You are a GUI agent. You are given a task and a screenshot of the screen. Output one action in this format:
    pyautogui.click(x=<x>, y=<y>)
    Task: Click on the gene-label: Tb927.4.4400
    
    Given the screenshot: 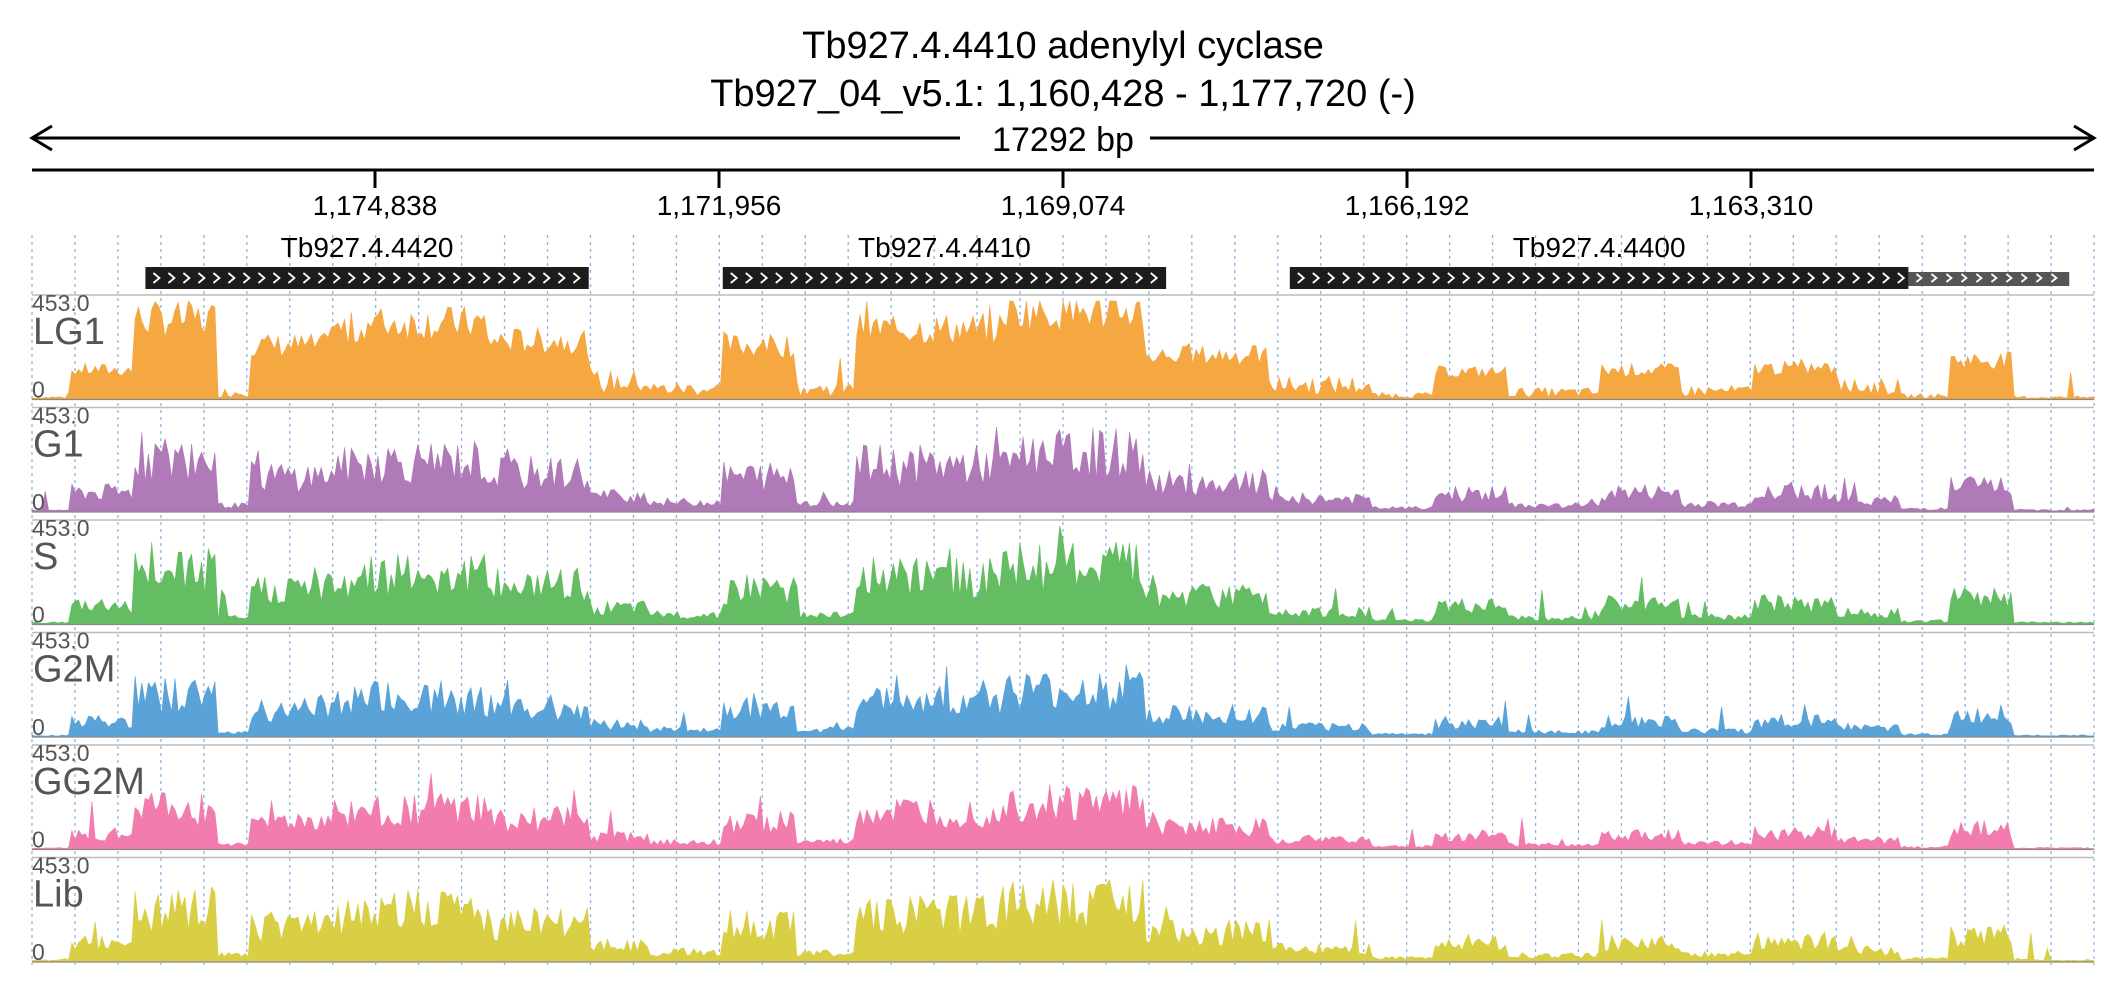 What is the action you would take?
    pyautogui.click(x=1599, y=247)
    